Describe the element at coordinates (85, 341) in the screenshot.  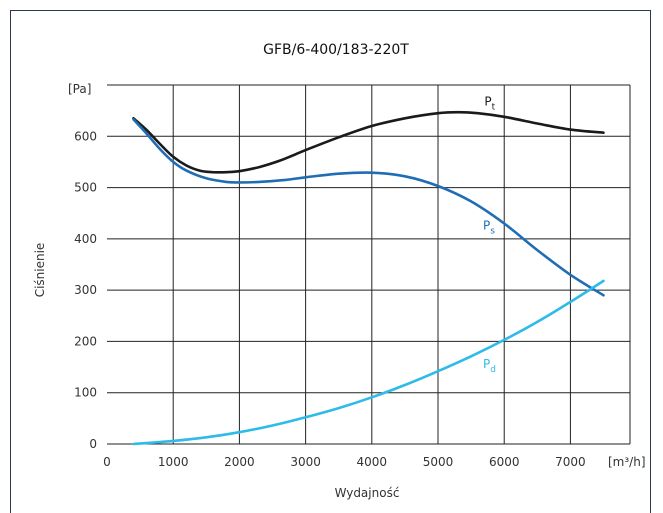
I see `y-tick-label: 200` at that location.